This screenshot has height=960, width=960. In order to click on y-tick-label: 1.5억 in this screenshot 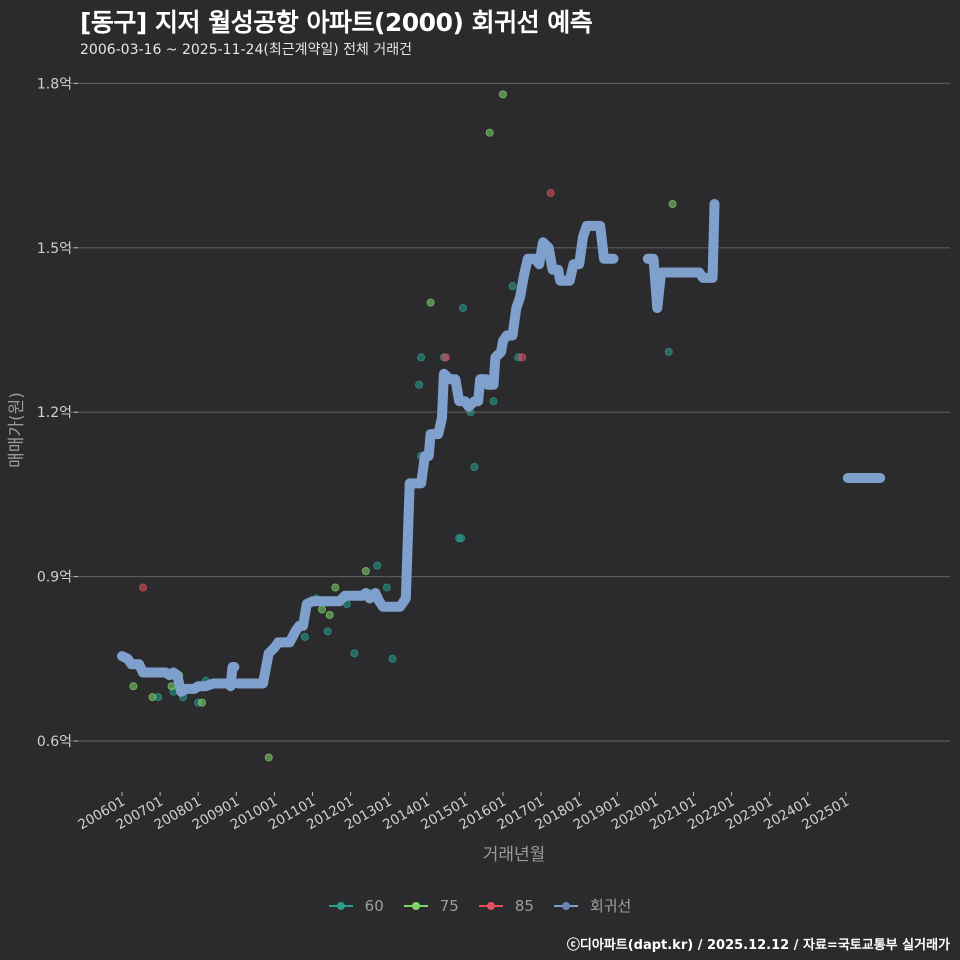, I will do `click(54, 249)`.